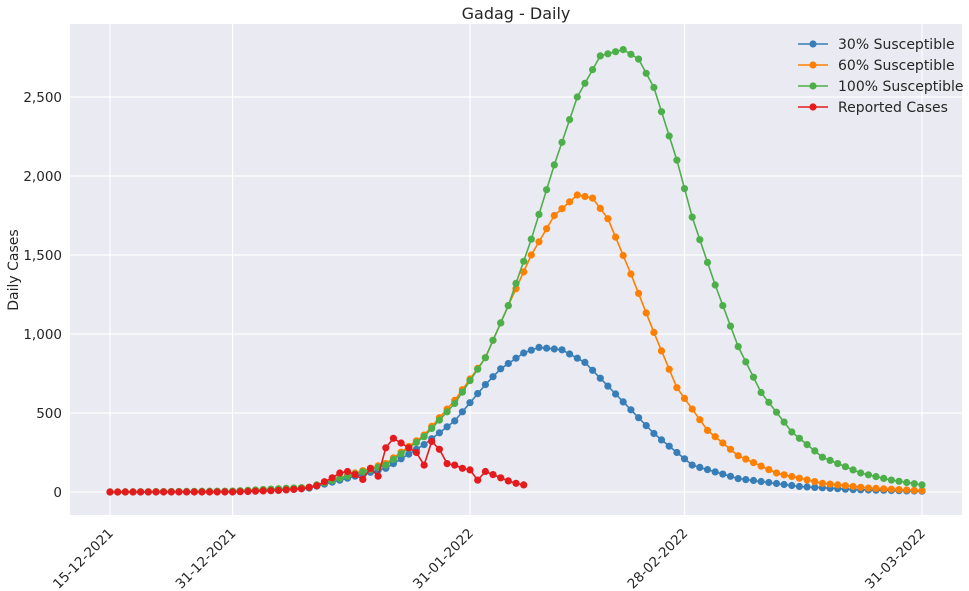 The height and width of the screenshot is (591, 969). What do you see at coordinates (14, 269) in the screenshot?
I see `y-axis-label: Daily Cases` at bounding box center [14, 269].